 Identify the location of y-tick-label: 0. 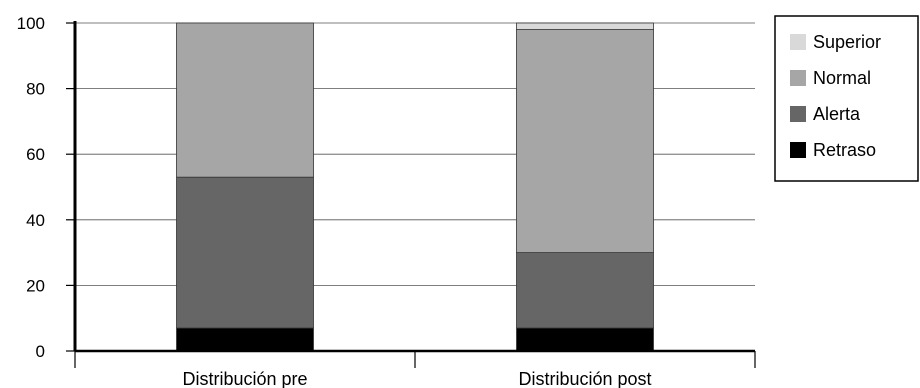
(40, 351).